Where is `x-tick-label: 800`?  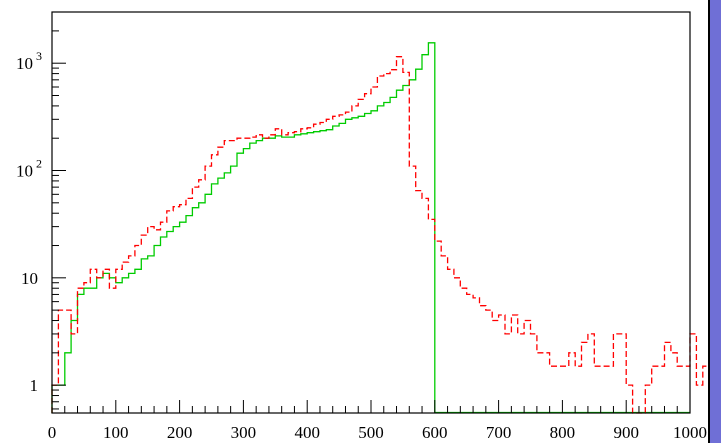
x-tick-label: 800 is located at coordinates (563, 432).